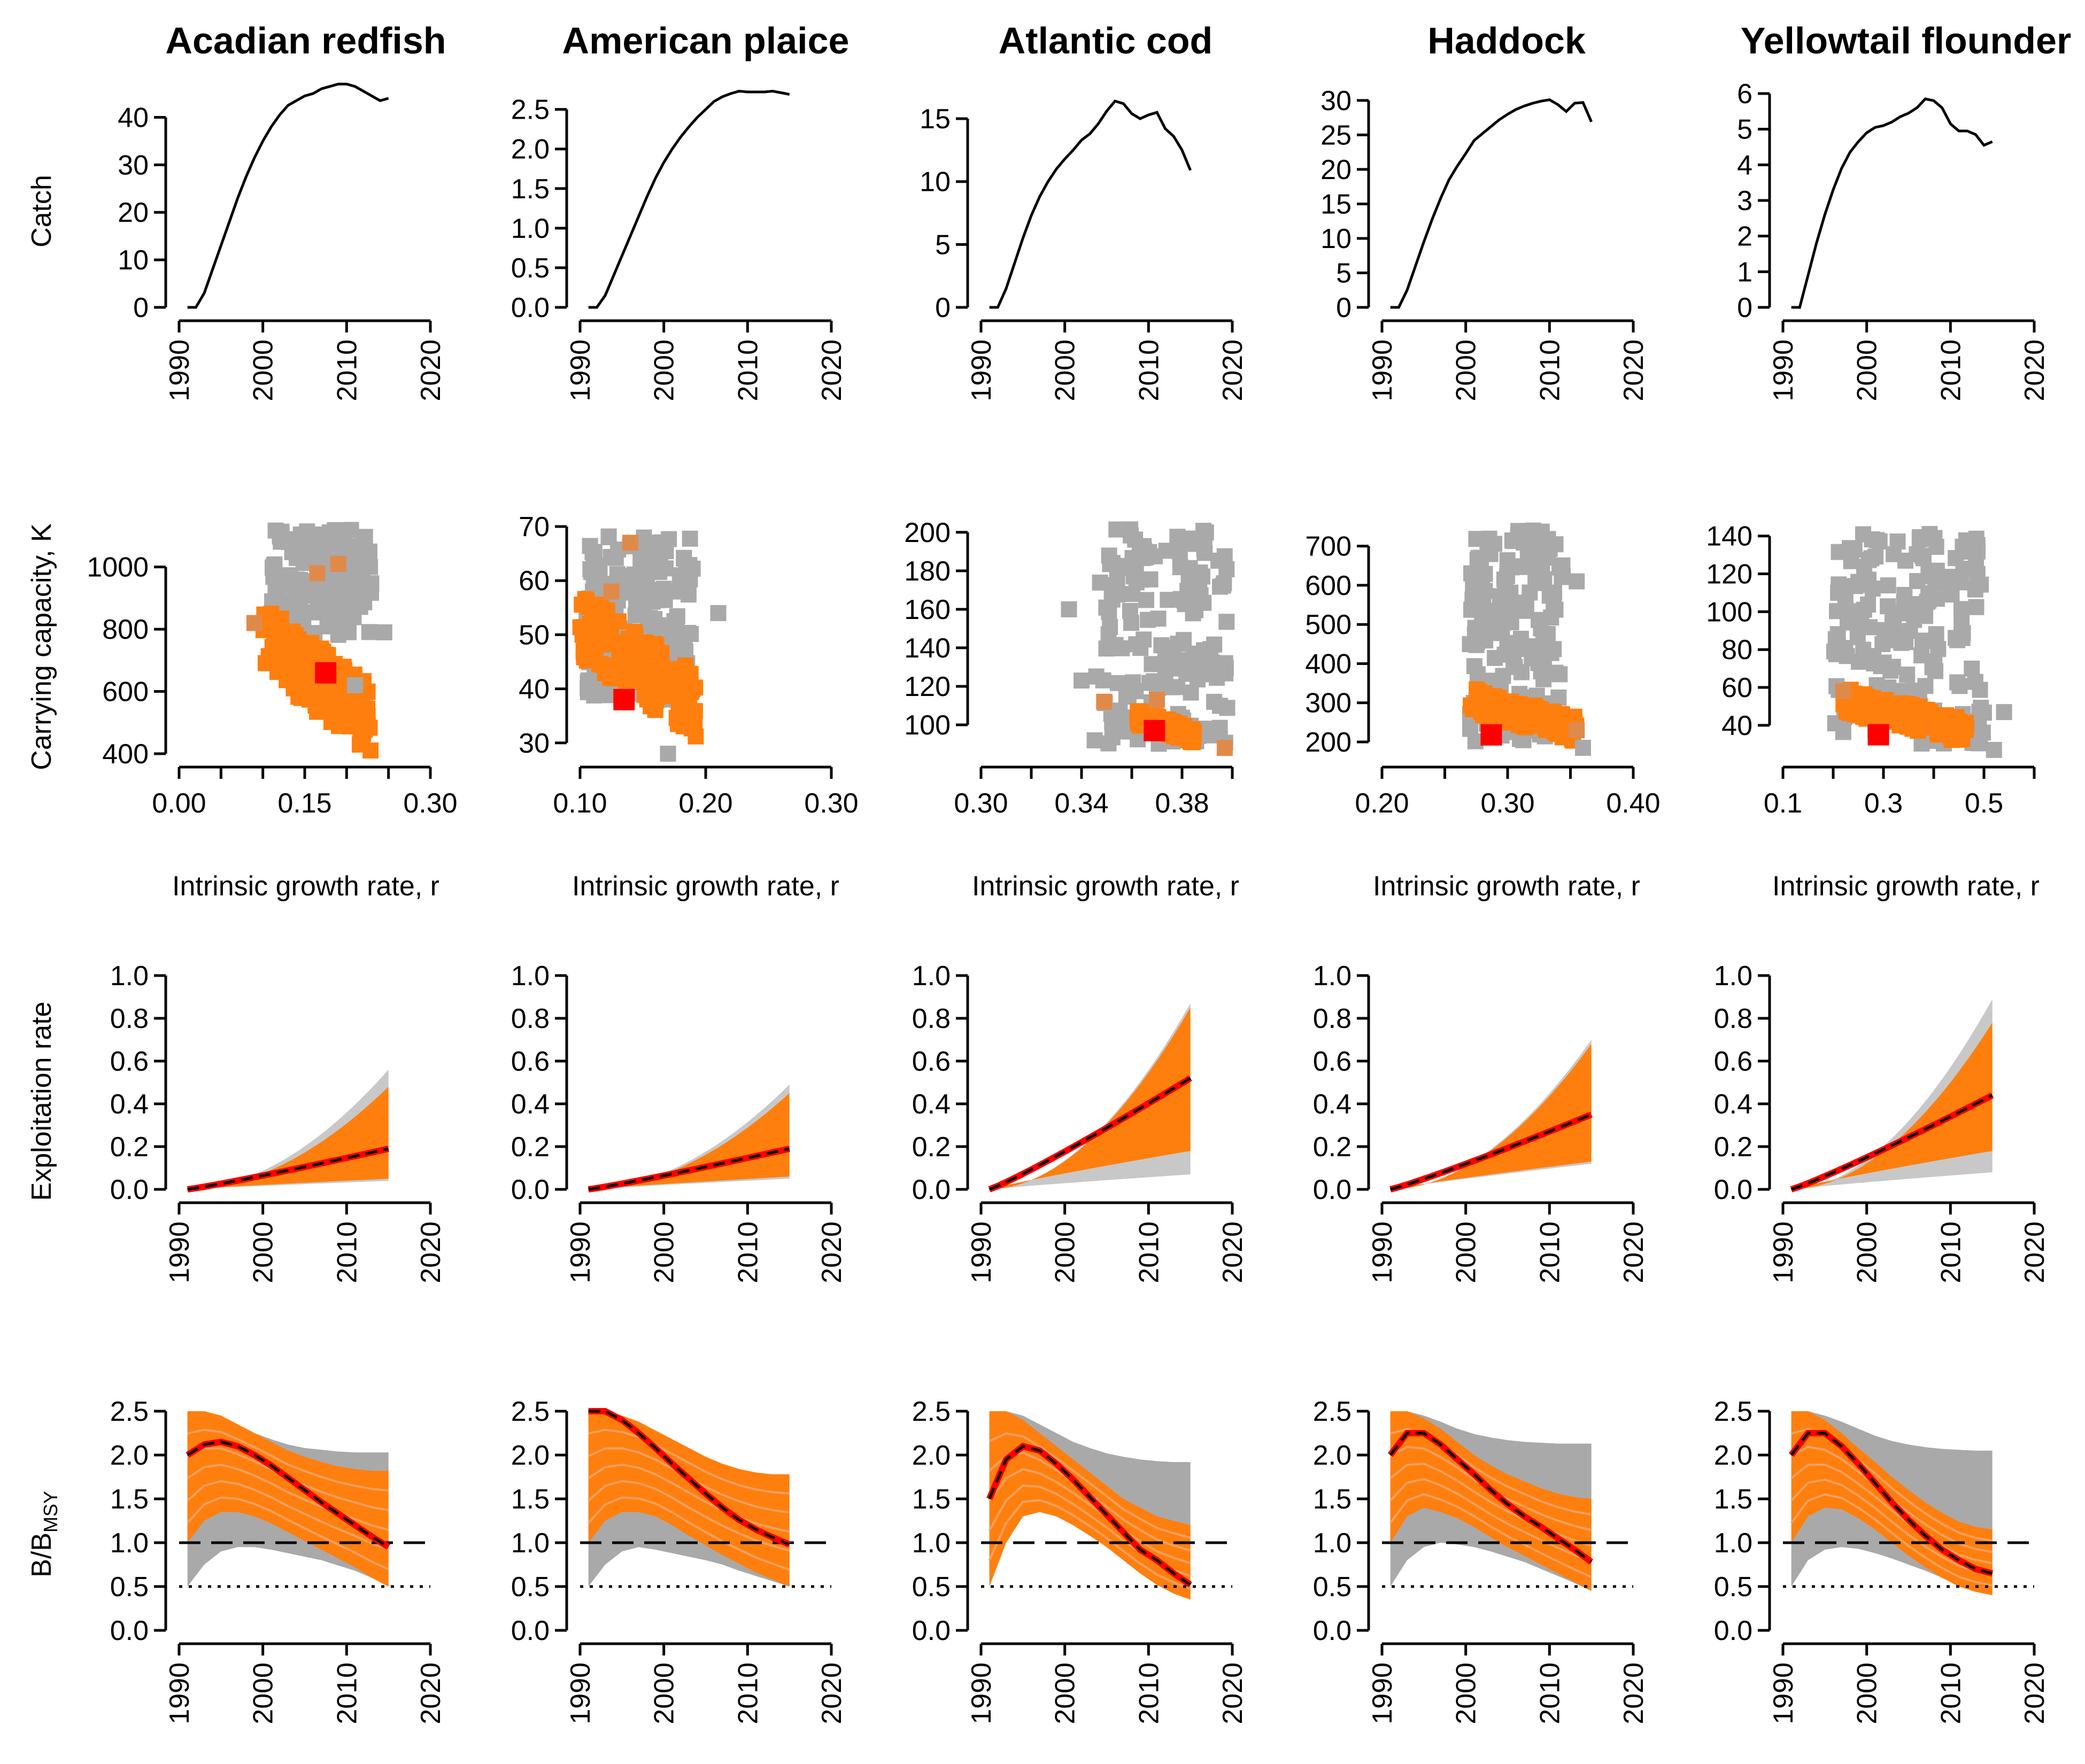  Describe the element at coordinates (679, 1560) in the screenshot. I see `panel-bbmsy-1: 0.0 0.5 1.0 1.5 2.0 2.5 1990 2000 2010 2020` at that location.